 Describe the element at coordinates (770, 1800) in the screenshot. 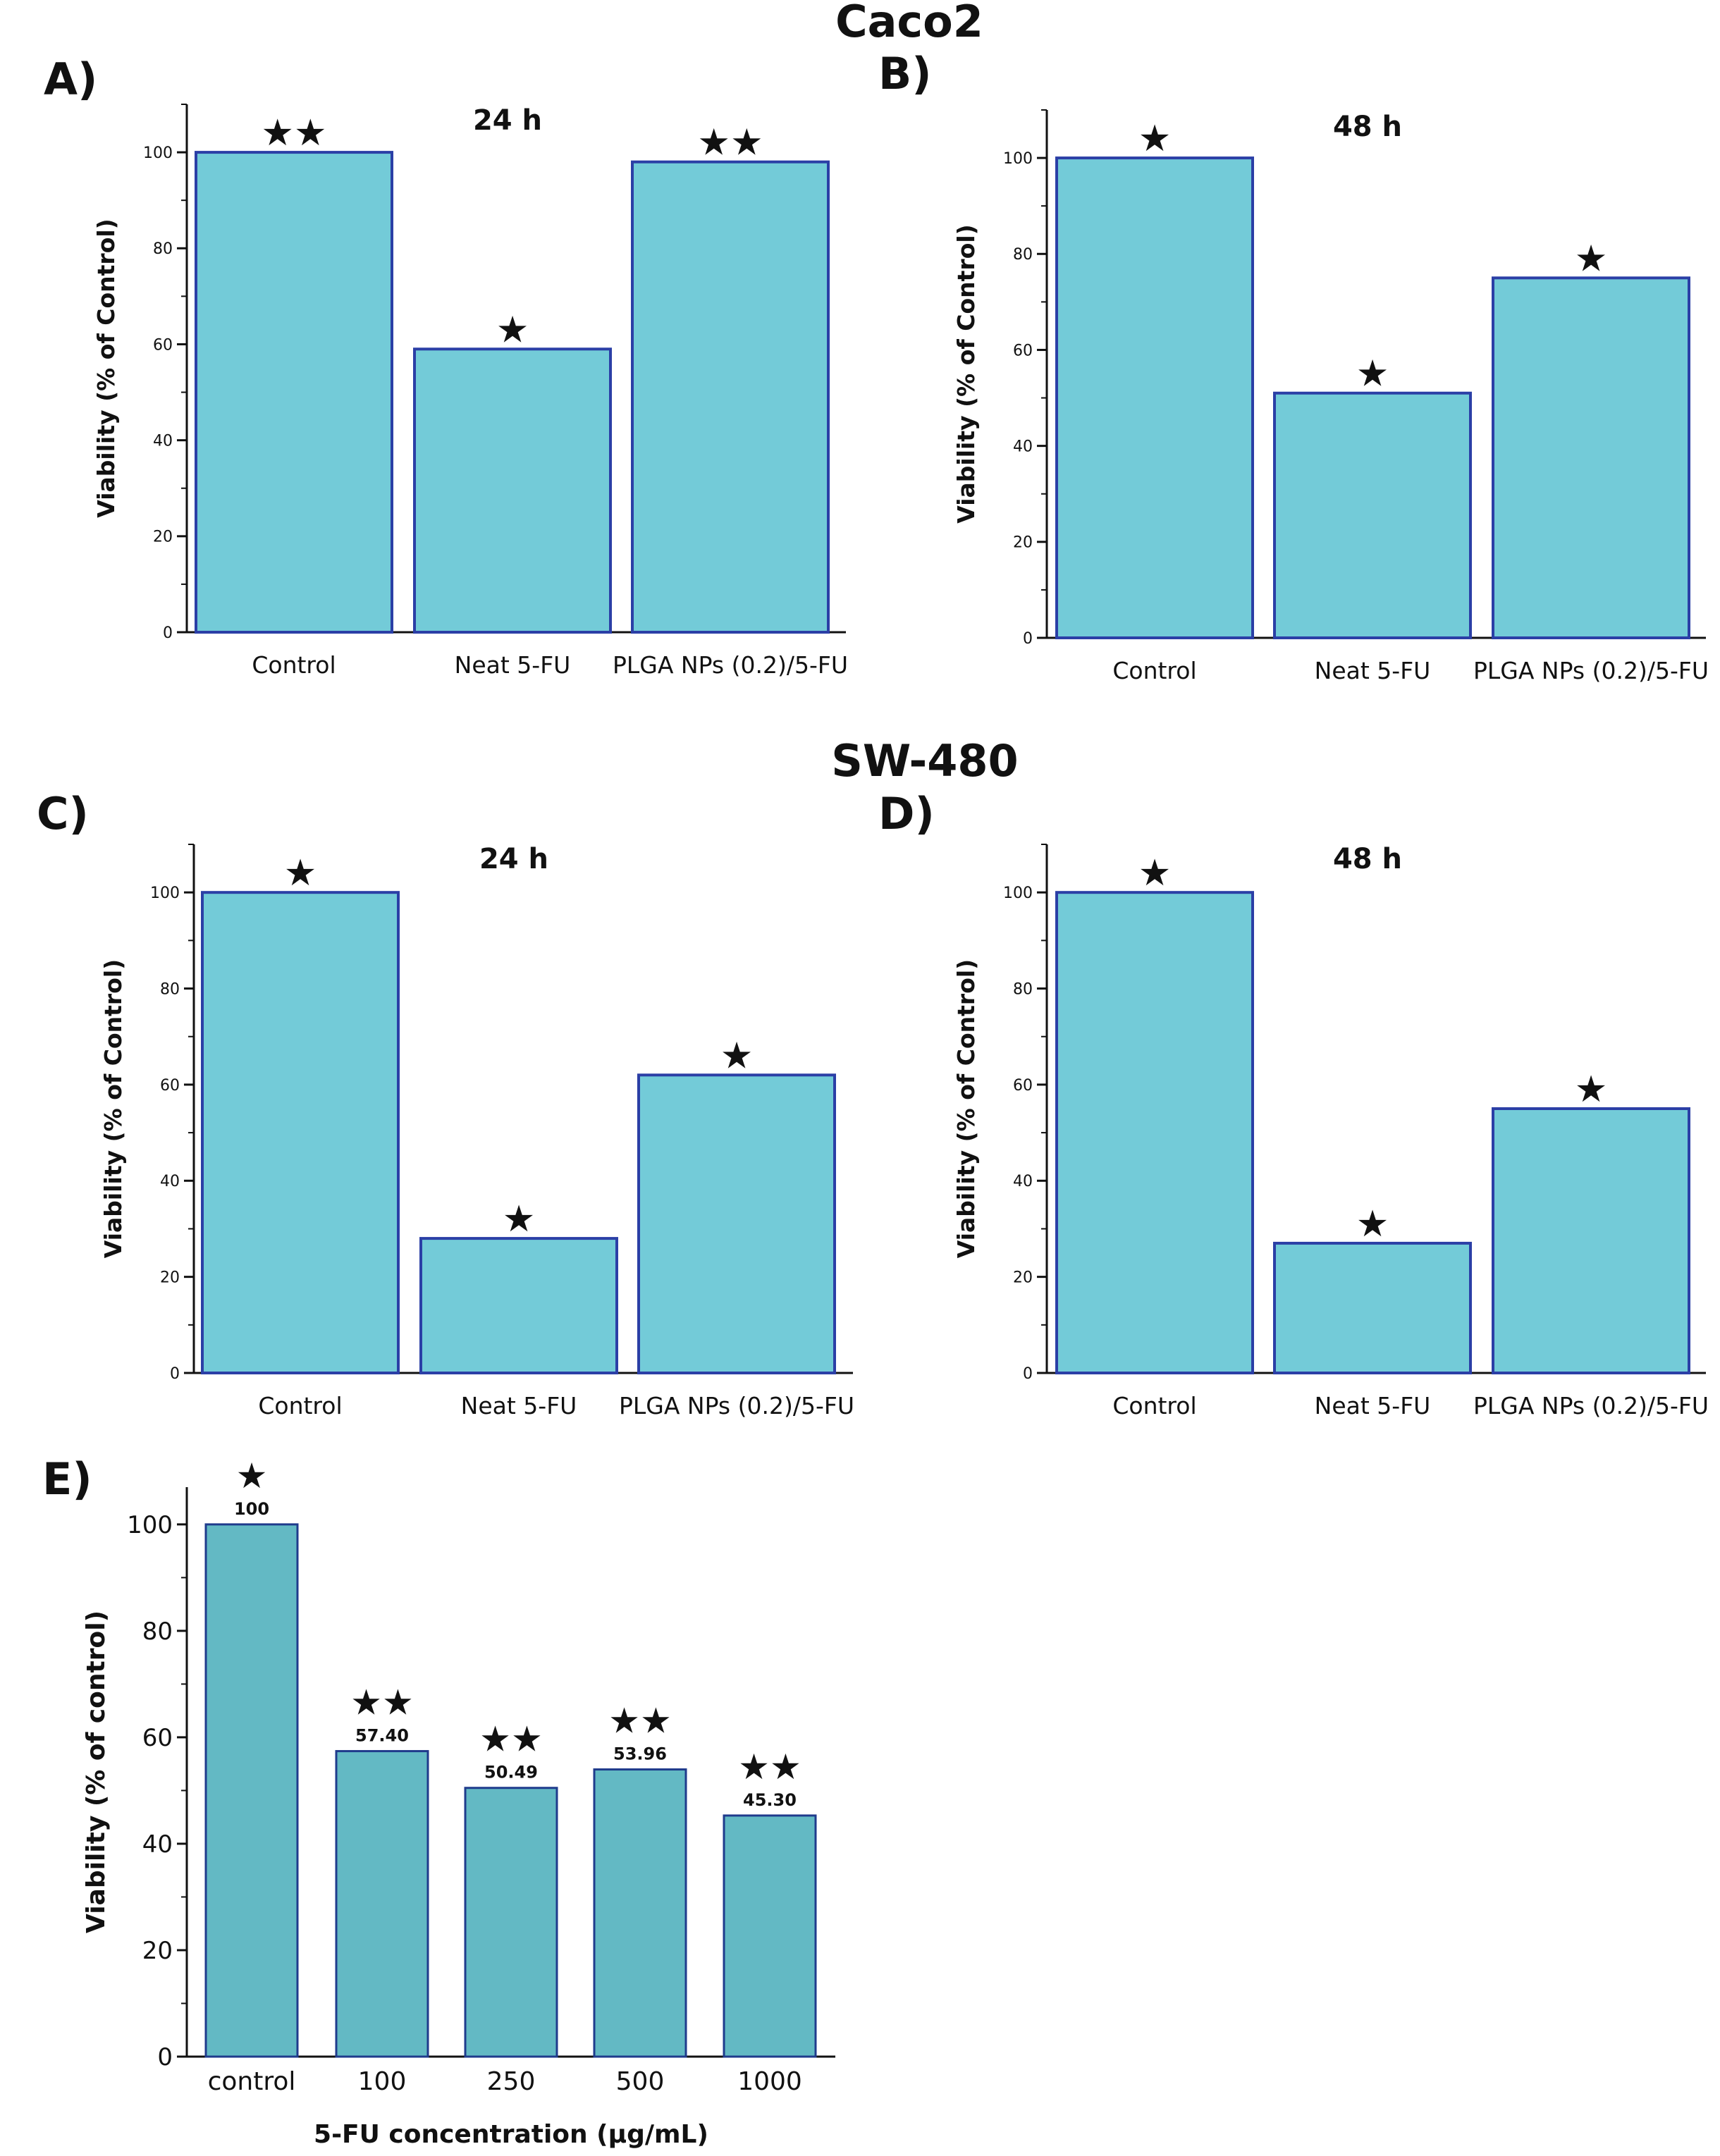

I see `data-label: 45.30` at that location.